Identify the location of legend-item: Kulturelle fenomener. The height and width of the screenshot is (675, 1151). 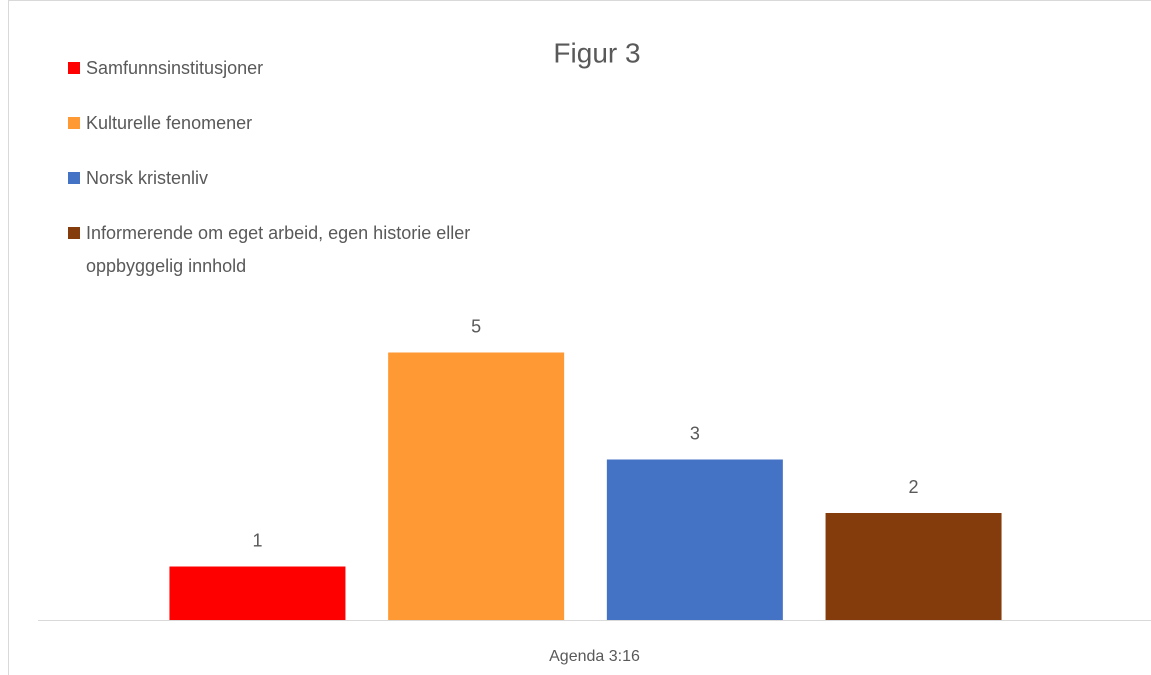
(298, 123).